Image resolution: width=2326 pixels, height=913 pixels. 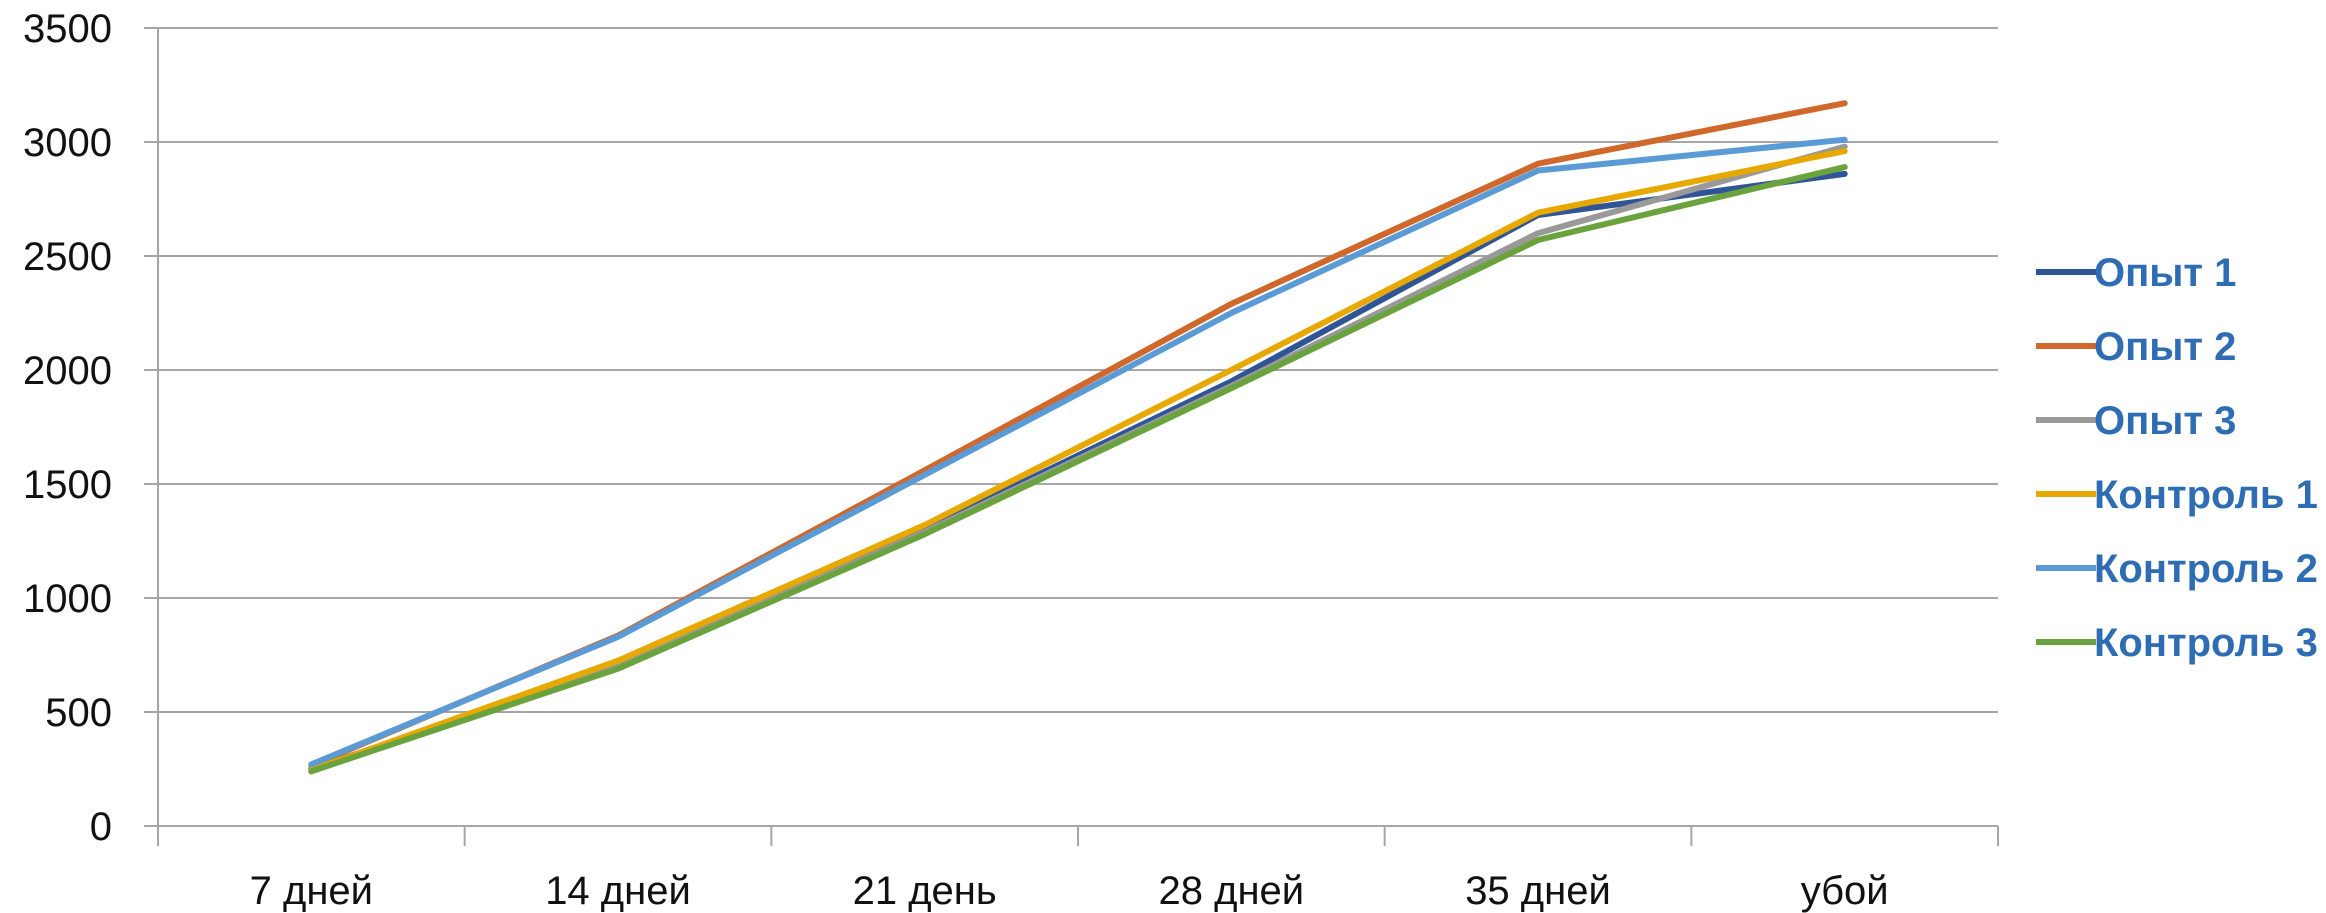 I want to click on legend-label: Опыт 2, so click(x=2165, y=347).